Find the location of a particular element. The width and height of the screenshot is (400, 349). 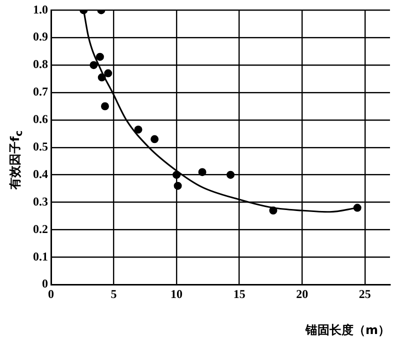

x-tick-label: 25 is located at coordinates (364, 293).